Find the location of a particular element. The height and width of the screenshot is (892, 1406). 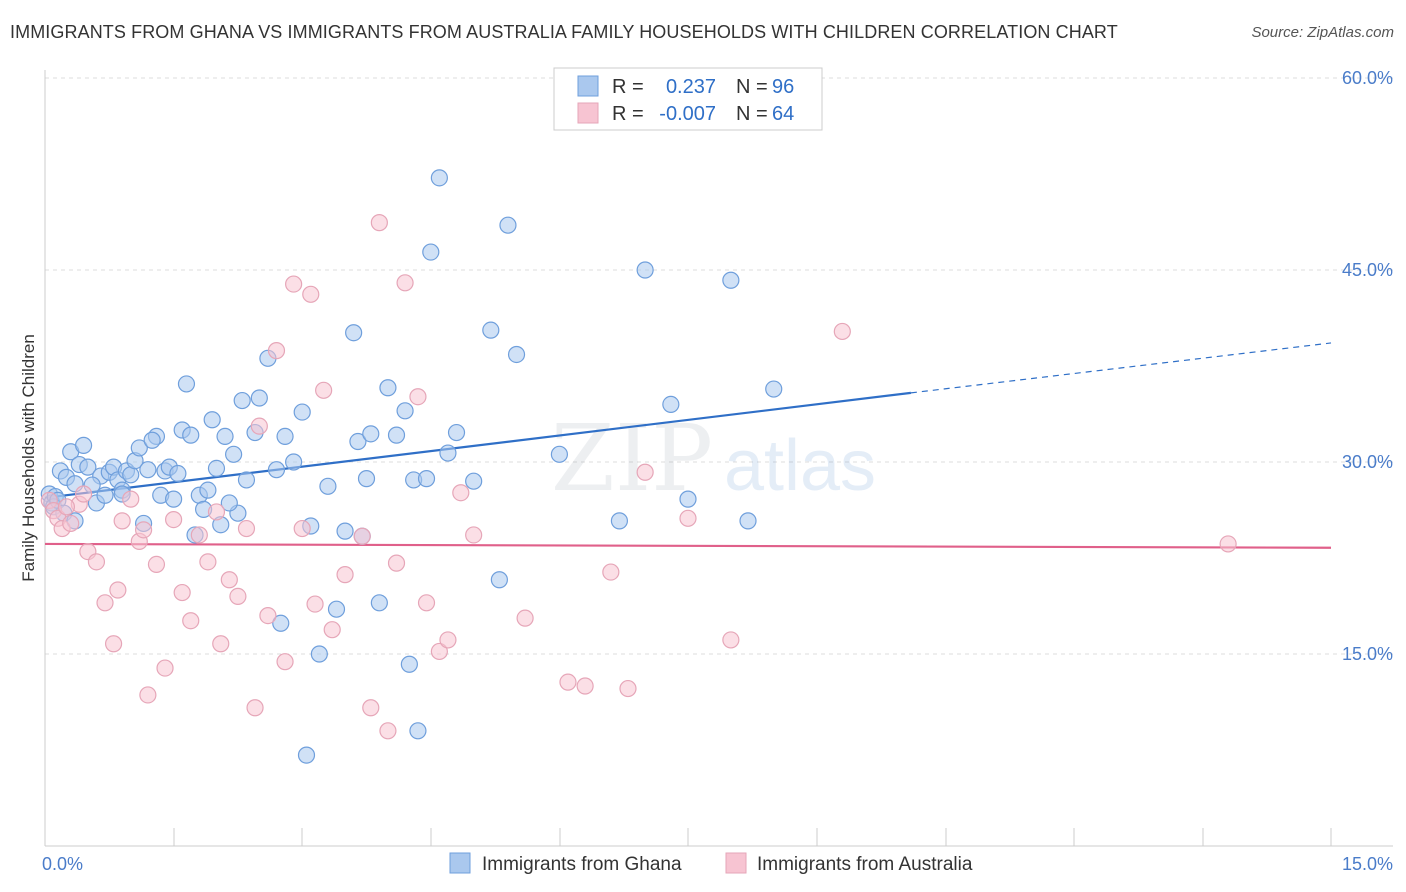

x-tick-labels: 0.0% 15.0% is located at coordinates (717, 864).